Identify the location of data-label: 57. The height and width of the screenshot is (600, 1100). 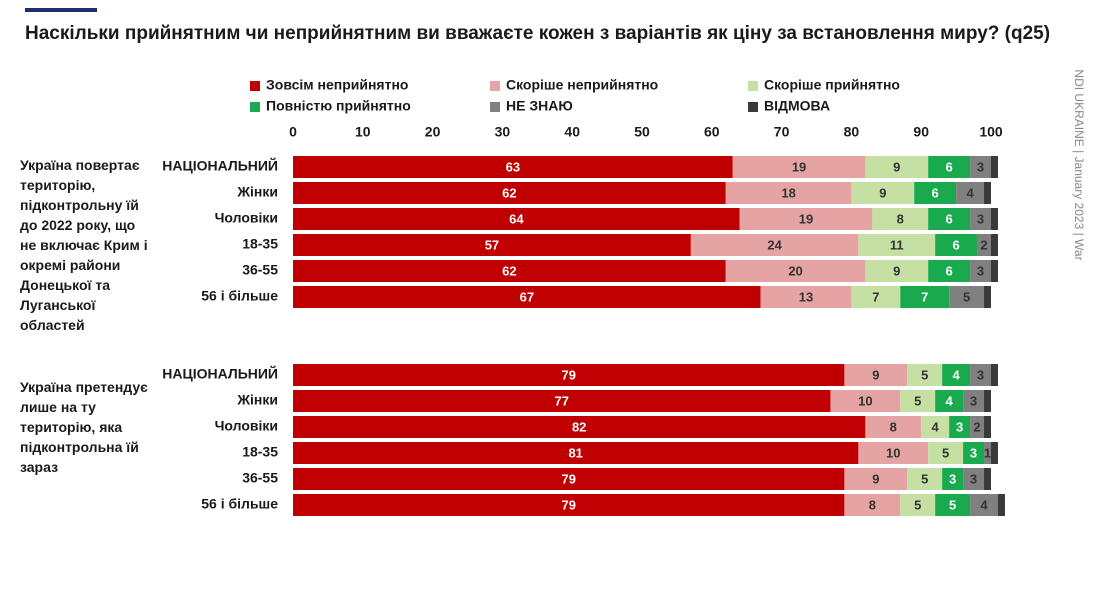
(492, 244).